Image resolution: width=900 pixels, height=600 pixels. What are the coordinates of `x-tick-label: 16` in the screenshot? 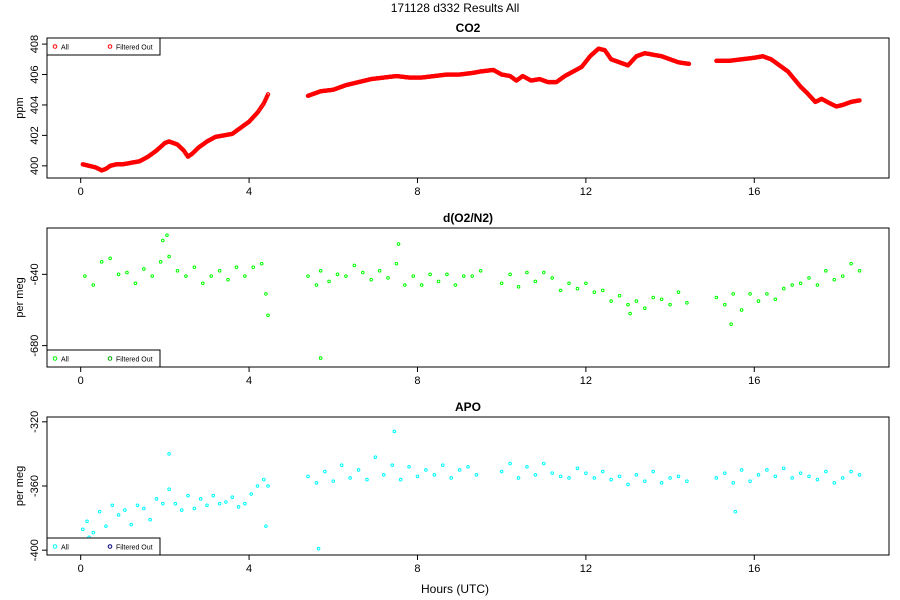 It's located at (754, 192).